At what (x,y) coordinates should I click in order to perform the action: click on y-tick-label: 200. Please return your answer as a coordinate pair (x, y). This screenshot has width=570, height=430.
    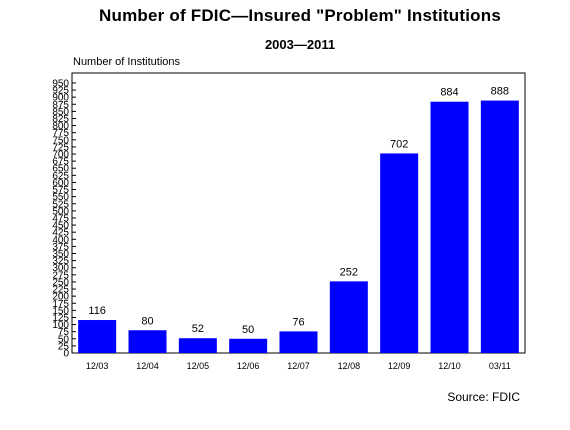
    Looking at the image, I should click on (60, 297).